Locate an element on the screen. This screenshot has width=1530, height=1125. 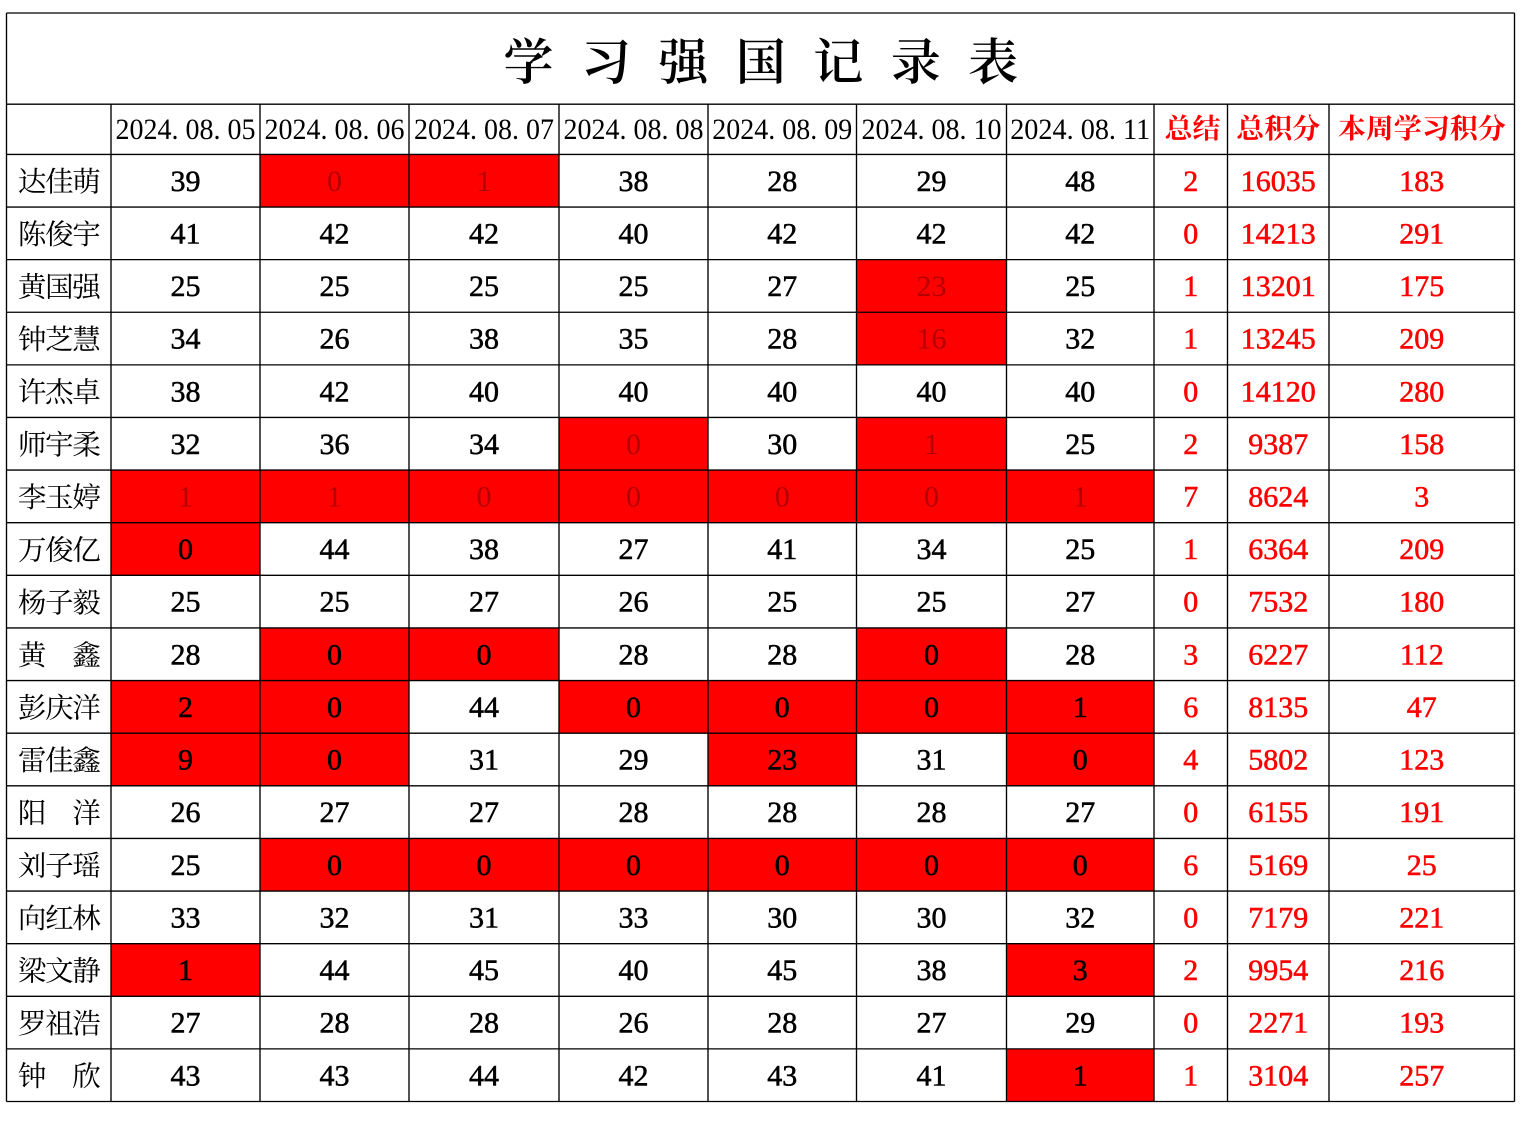
svg-text: 3 is located at coordinates (1080, 970).